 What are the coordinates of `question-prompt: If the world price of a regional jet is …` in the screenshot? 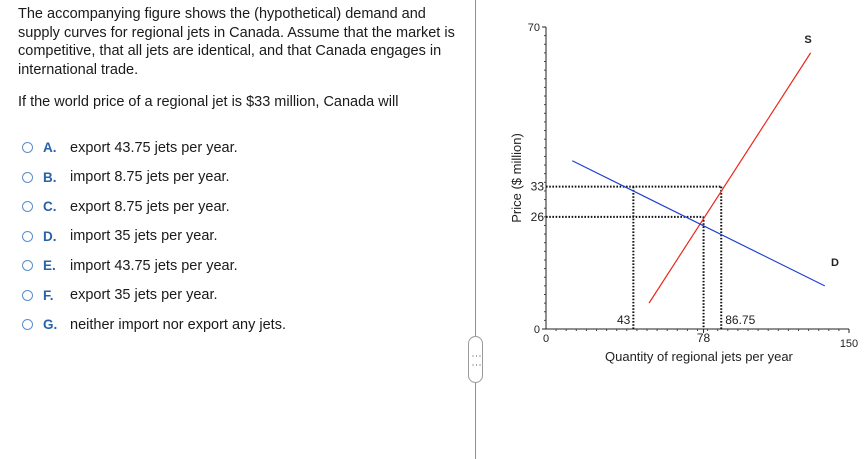 It's located at (208, 102).